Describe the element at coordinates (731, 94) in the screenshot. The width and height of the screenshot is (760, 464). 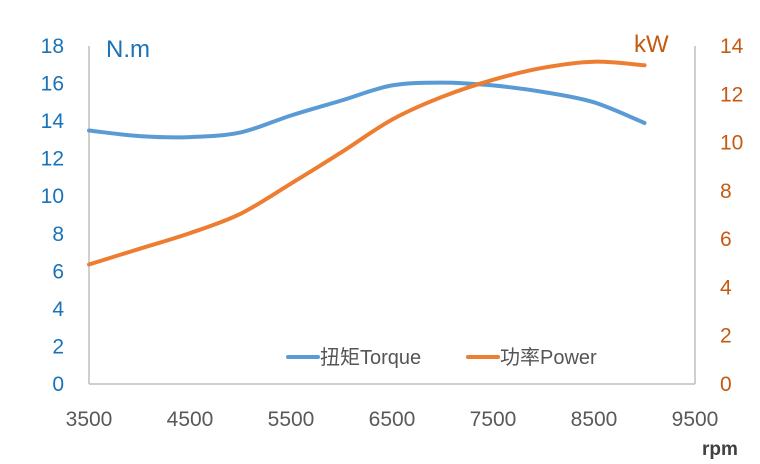
I see `right-tick-label: 12` at that location.